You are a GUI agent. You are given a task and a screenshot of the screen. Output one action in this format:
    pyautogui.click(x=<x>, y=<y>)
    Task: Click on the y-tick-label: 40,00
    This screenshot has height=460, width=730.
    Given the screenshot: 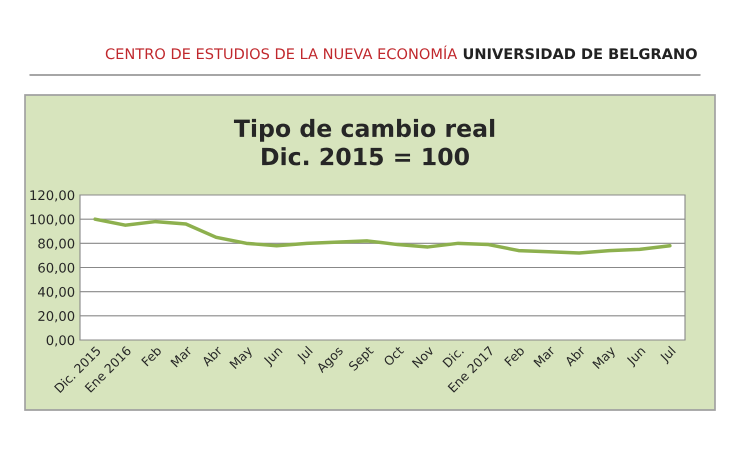 What is the action you would take?
    pyautogui.click(x=56, y=292)
    